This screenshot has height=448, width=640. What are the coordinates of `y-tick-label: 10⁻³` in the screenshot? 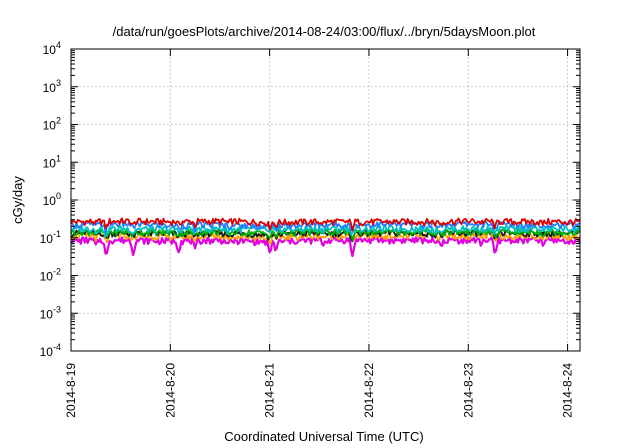 It's located at (50, 312).